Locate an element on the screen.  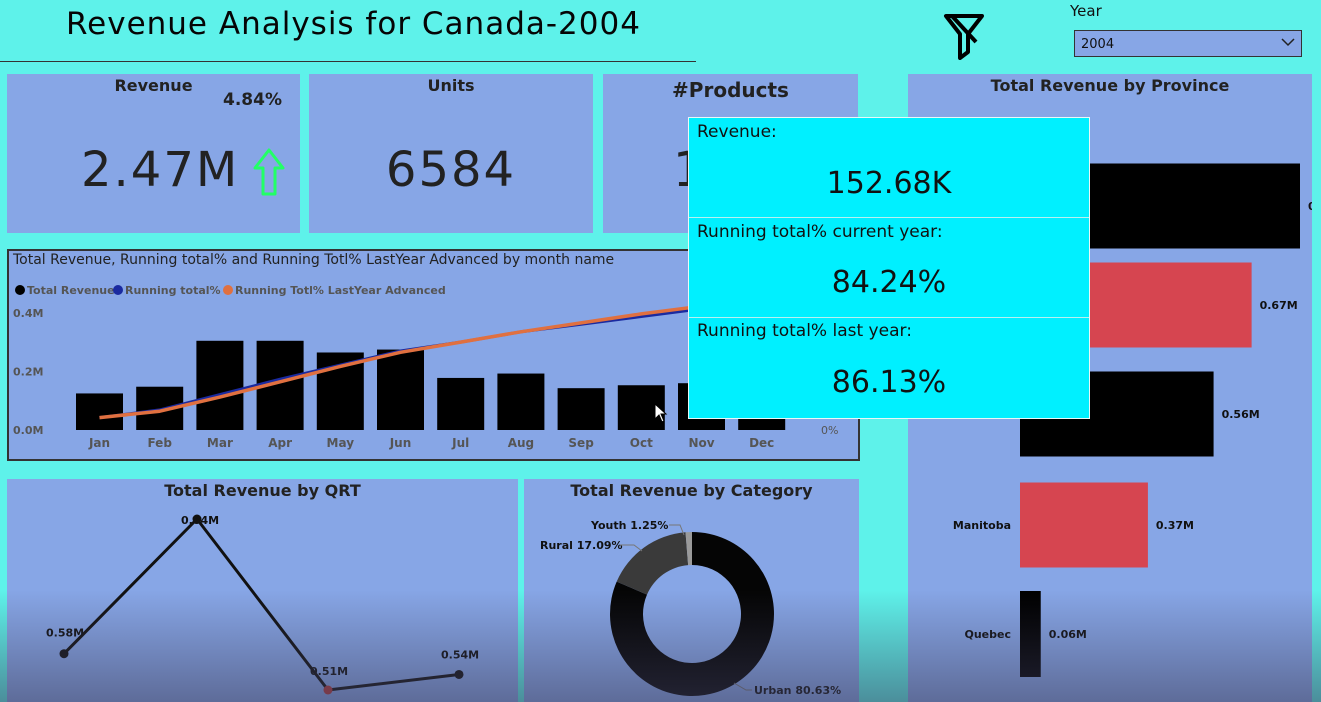
qrt-value-label: 0.54M is located at coordinates (460, 654).